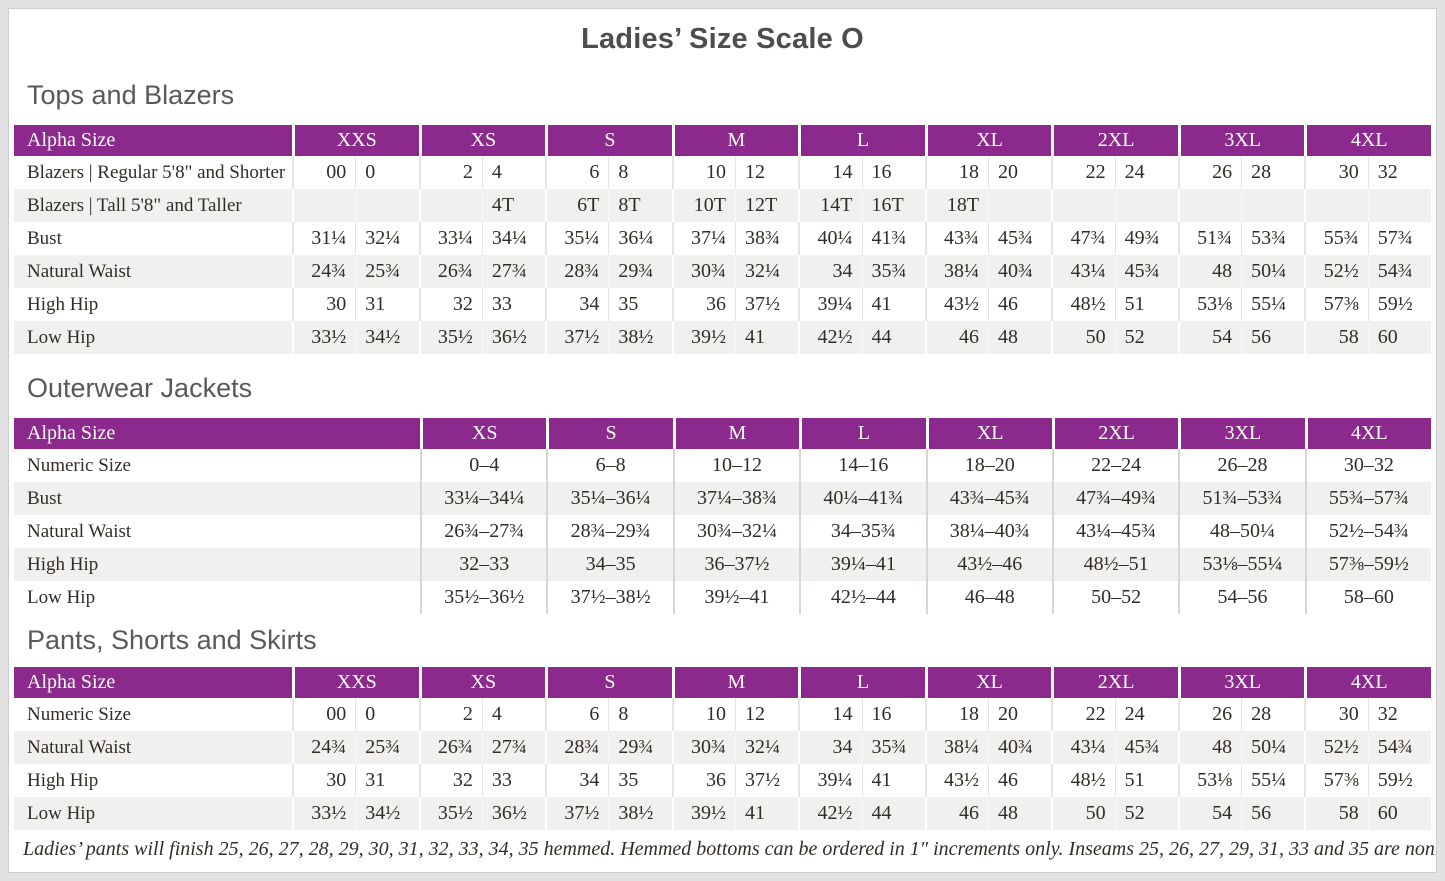  Describe the element at coordinates (513, 814) in the screenshot. I see `size-cell: 36½` at that location.